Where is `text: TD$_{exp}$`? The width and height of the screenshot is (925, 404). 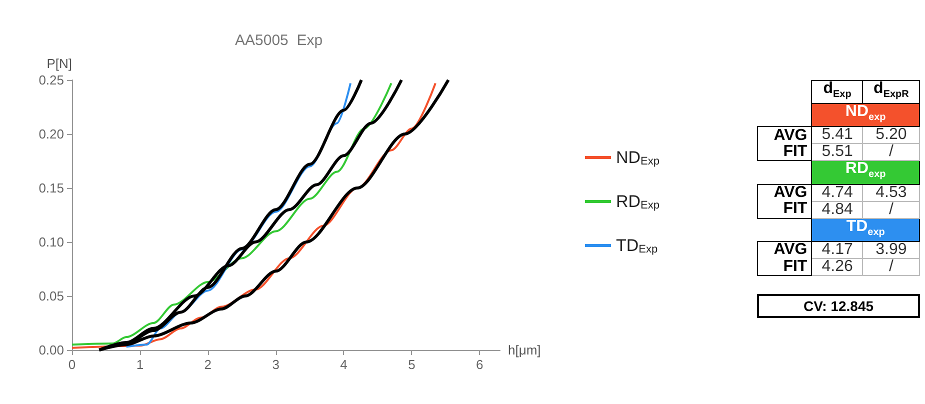 text: TD$_{exp}$ is located at coordinates (866, 230).